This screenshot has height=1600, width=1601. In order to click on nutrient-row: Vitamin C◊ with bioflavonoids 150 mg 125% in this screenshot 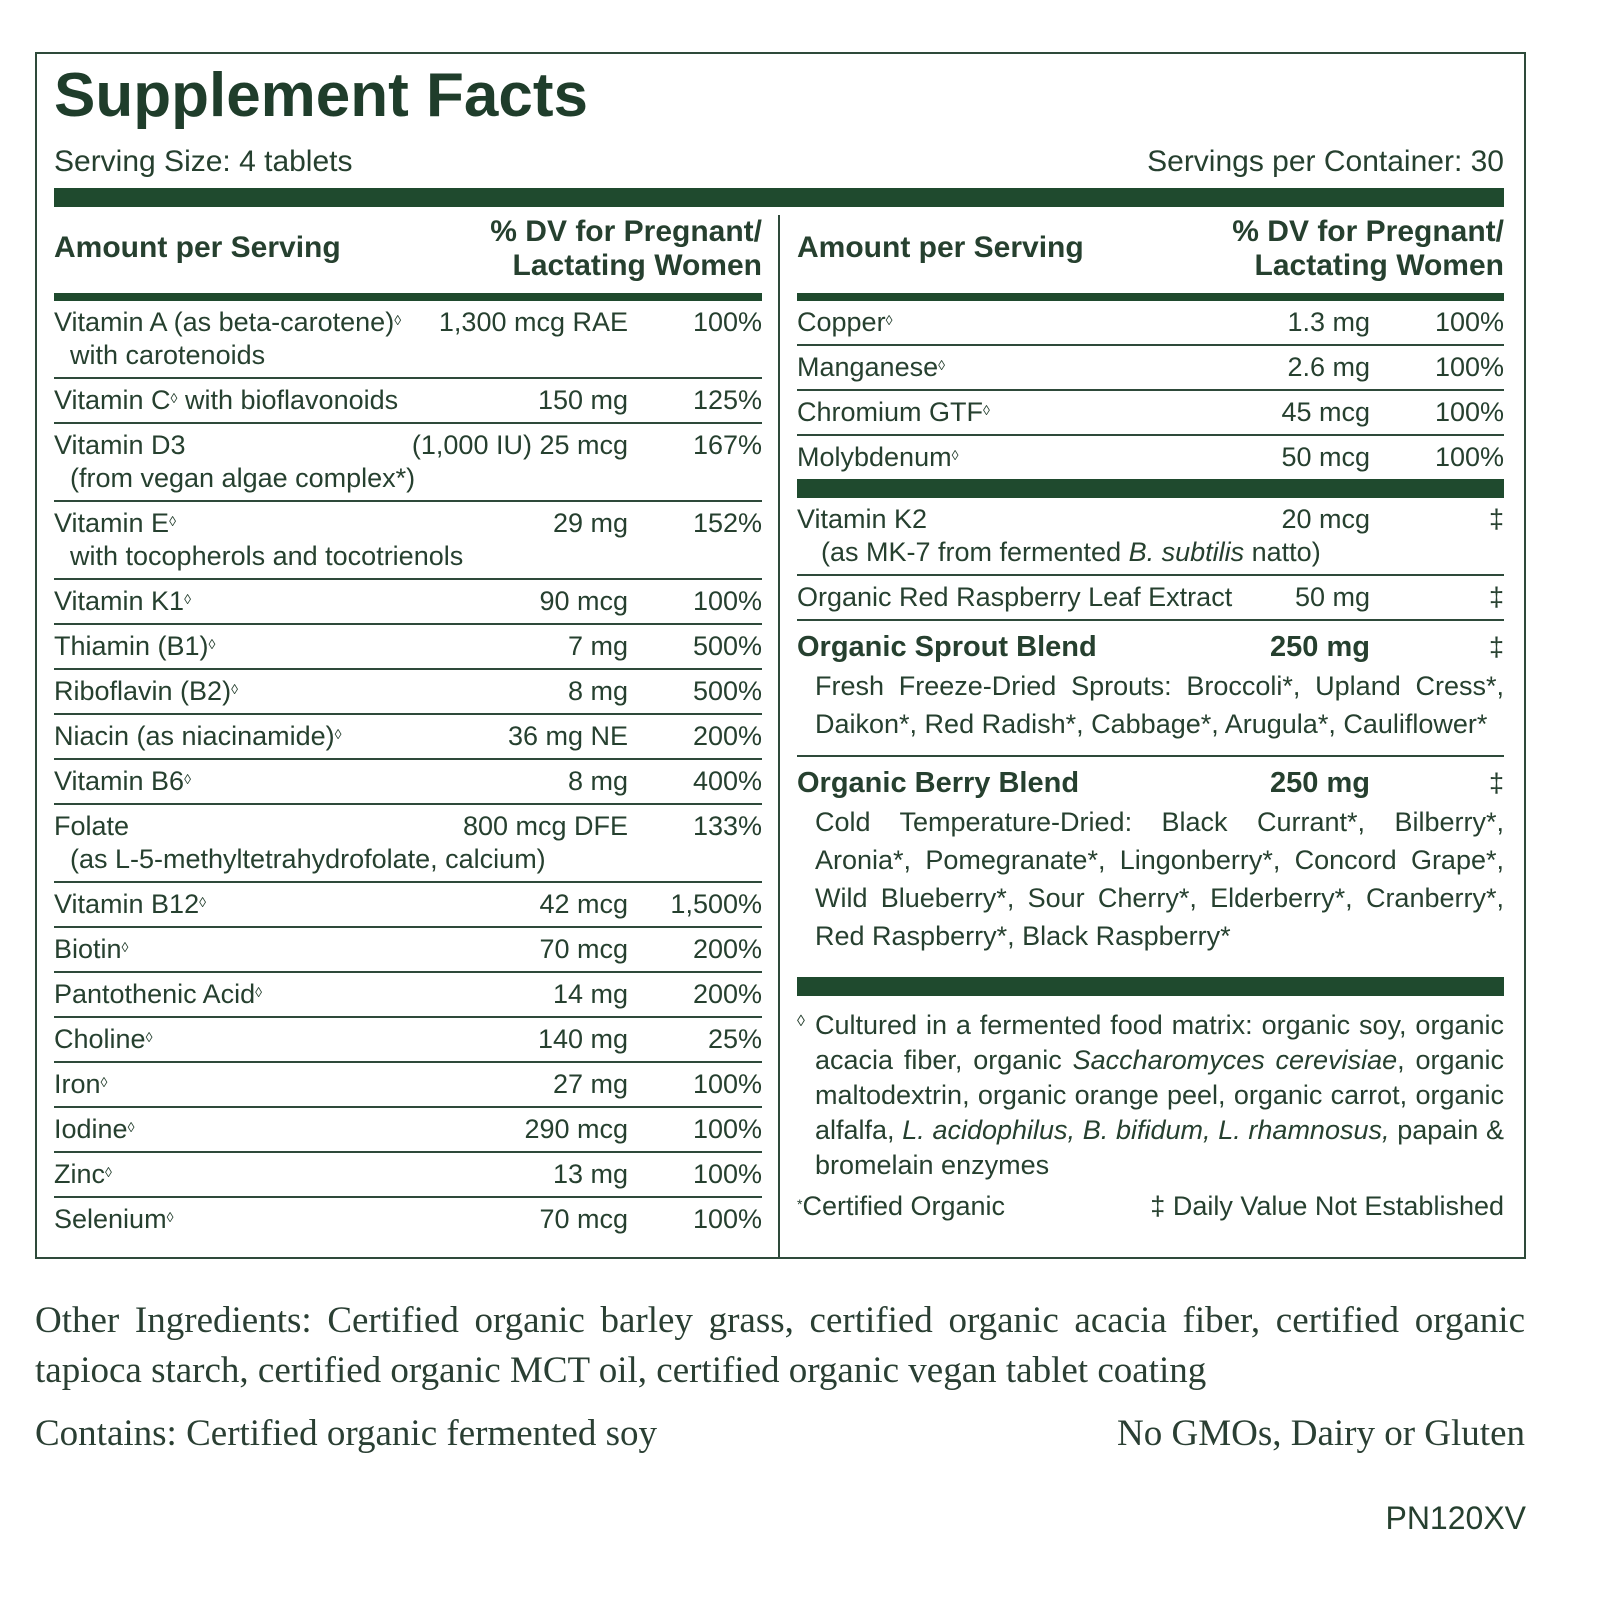, I will do `click(408, 401)`.